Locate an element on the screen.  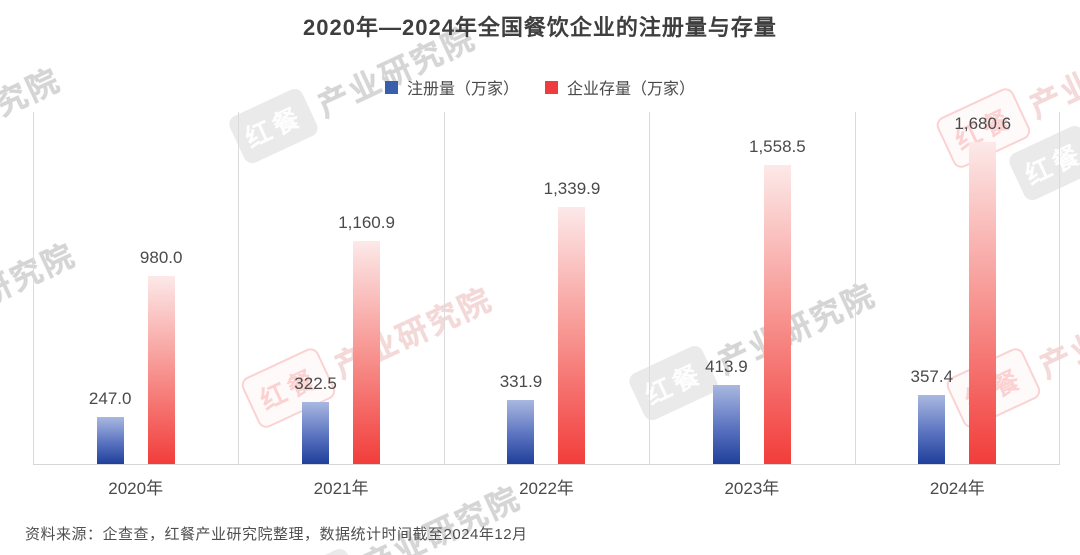
value-label-stock: 1,339.9 is located at coordinates (572, 188).